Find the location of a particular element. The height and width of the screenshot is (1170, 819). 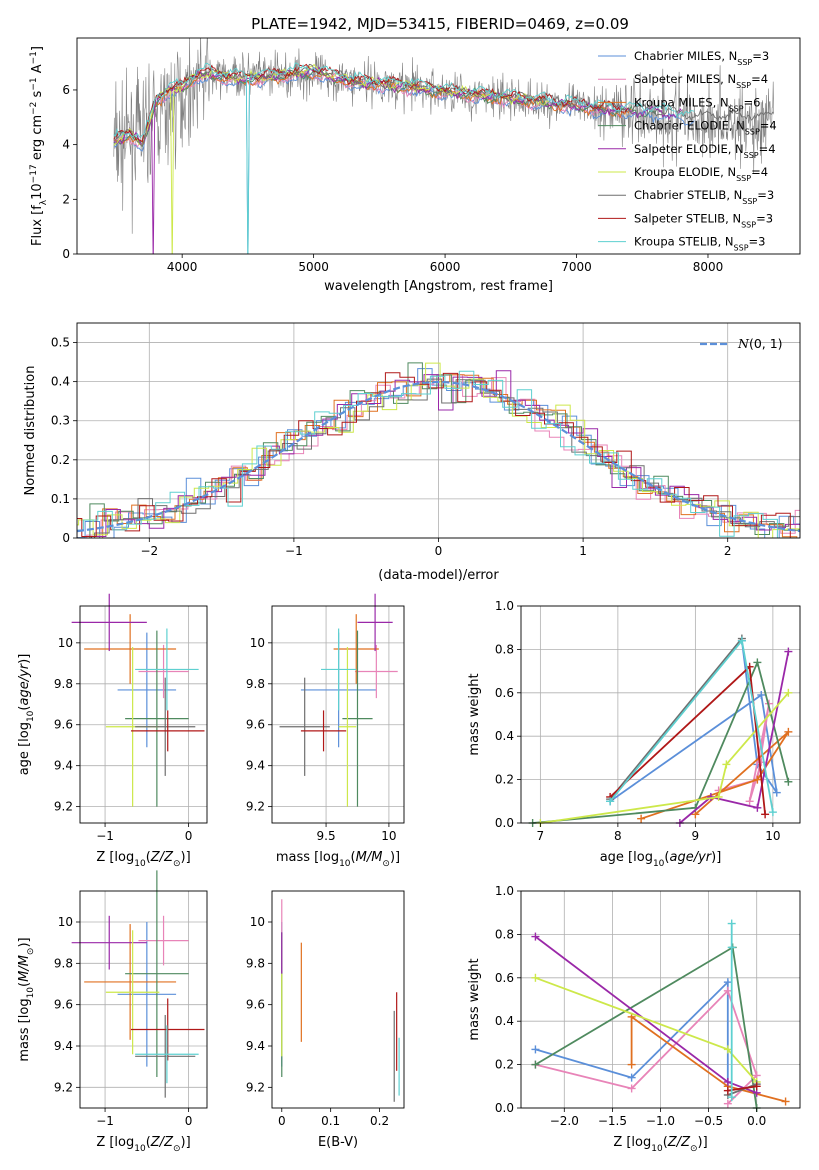

label-part: Chabrier STELIB, N is located at coordinates (688, 195).